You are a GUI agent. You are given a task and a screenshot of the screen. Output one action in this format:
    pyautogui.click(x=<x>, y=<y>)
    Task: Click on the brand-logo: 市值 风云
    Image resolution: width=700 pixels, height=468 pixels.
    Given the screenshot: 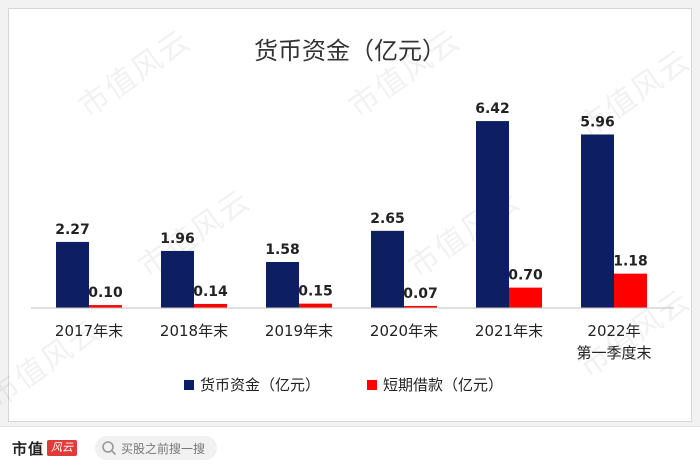 What is the action you would take?
    pyautogui.click(x=45, y=448)
    